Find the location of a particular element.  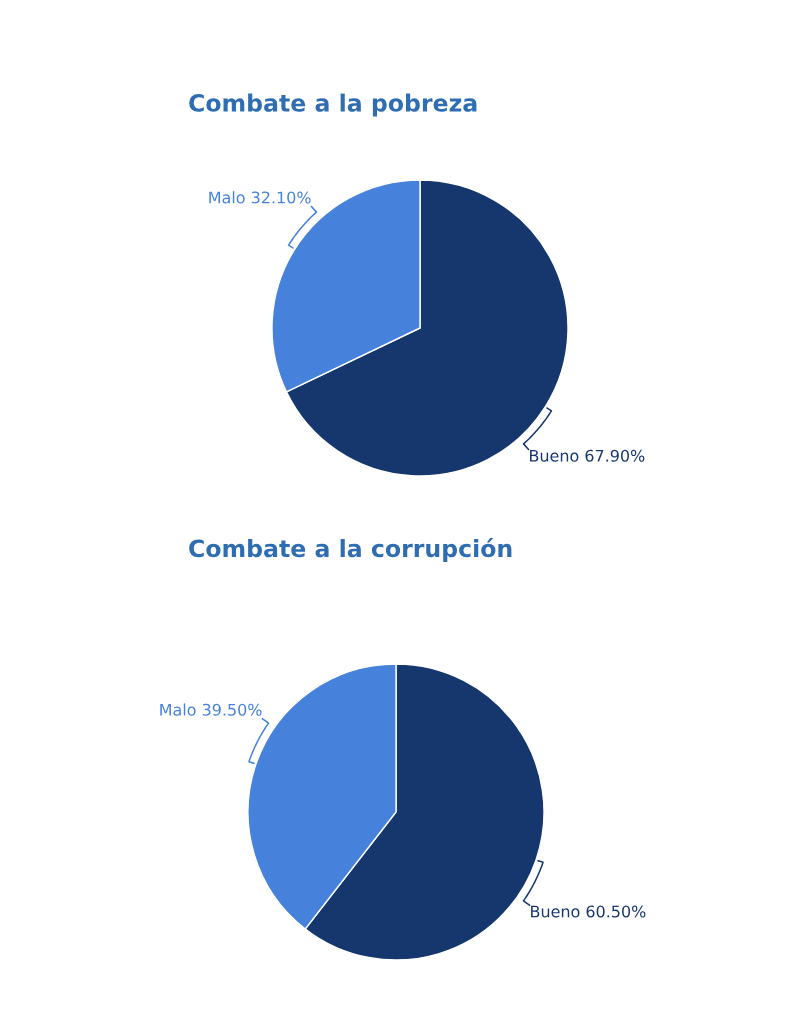

slice-label: Bueno 67.90% is located at coordinates (587, 455).